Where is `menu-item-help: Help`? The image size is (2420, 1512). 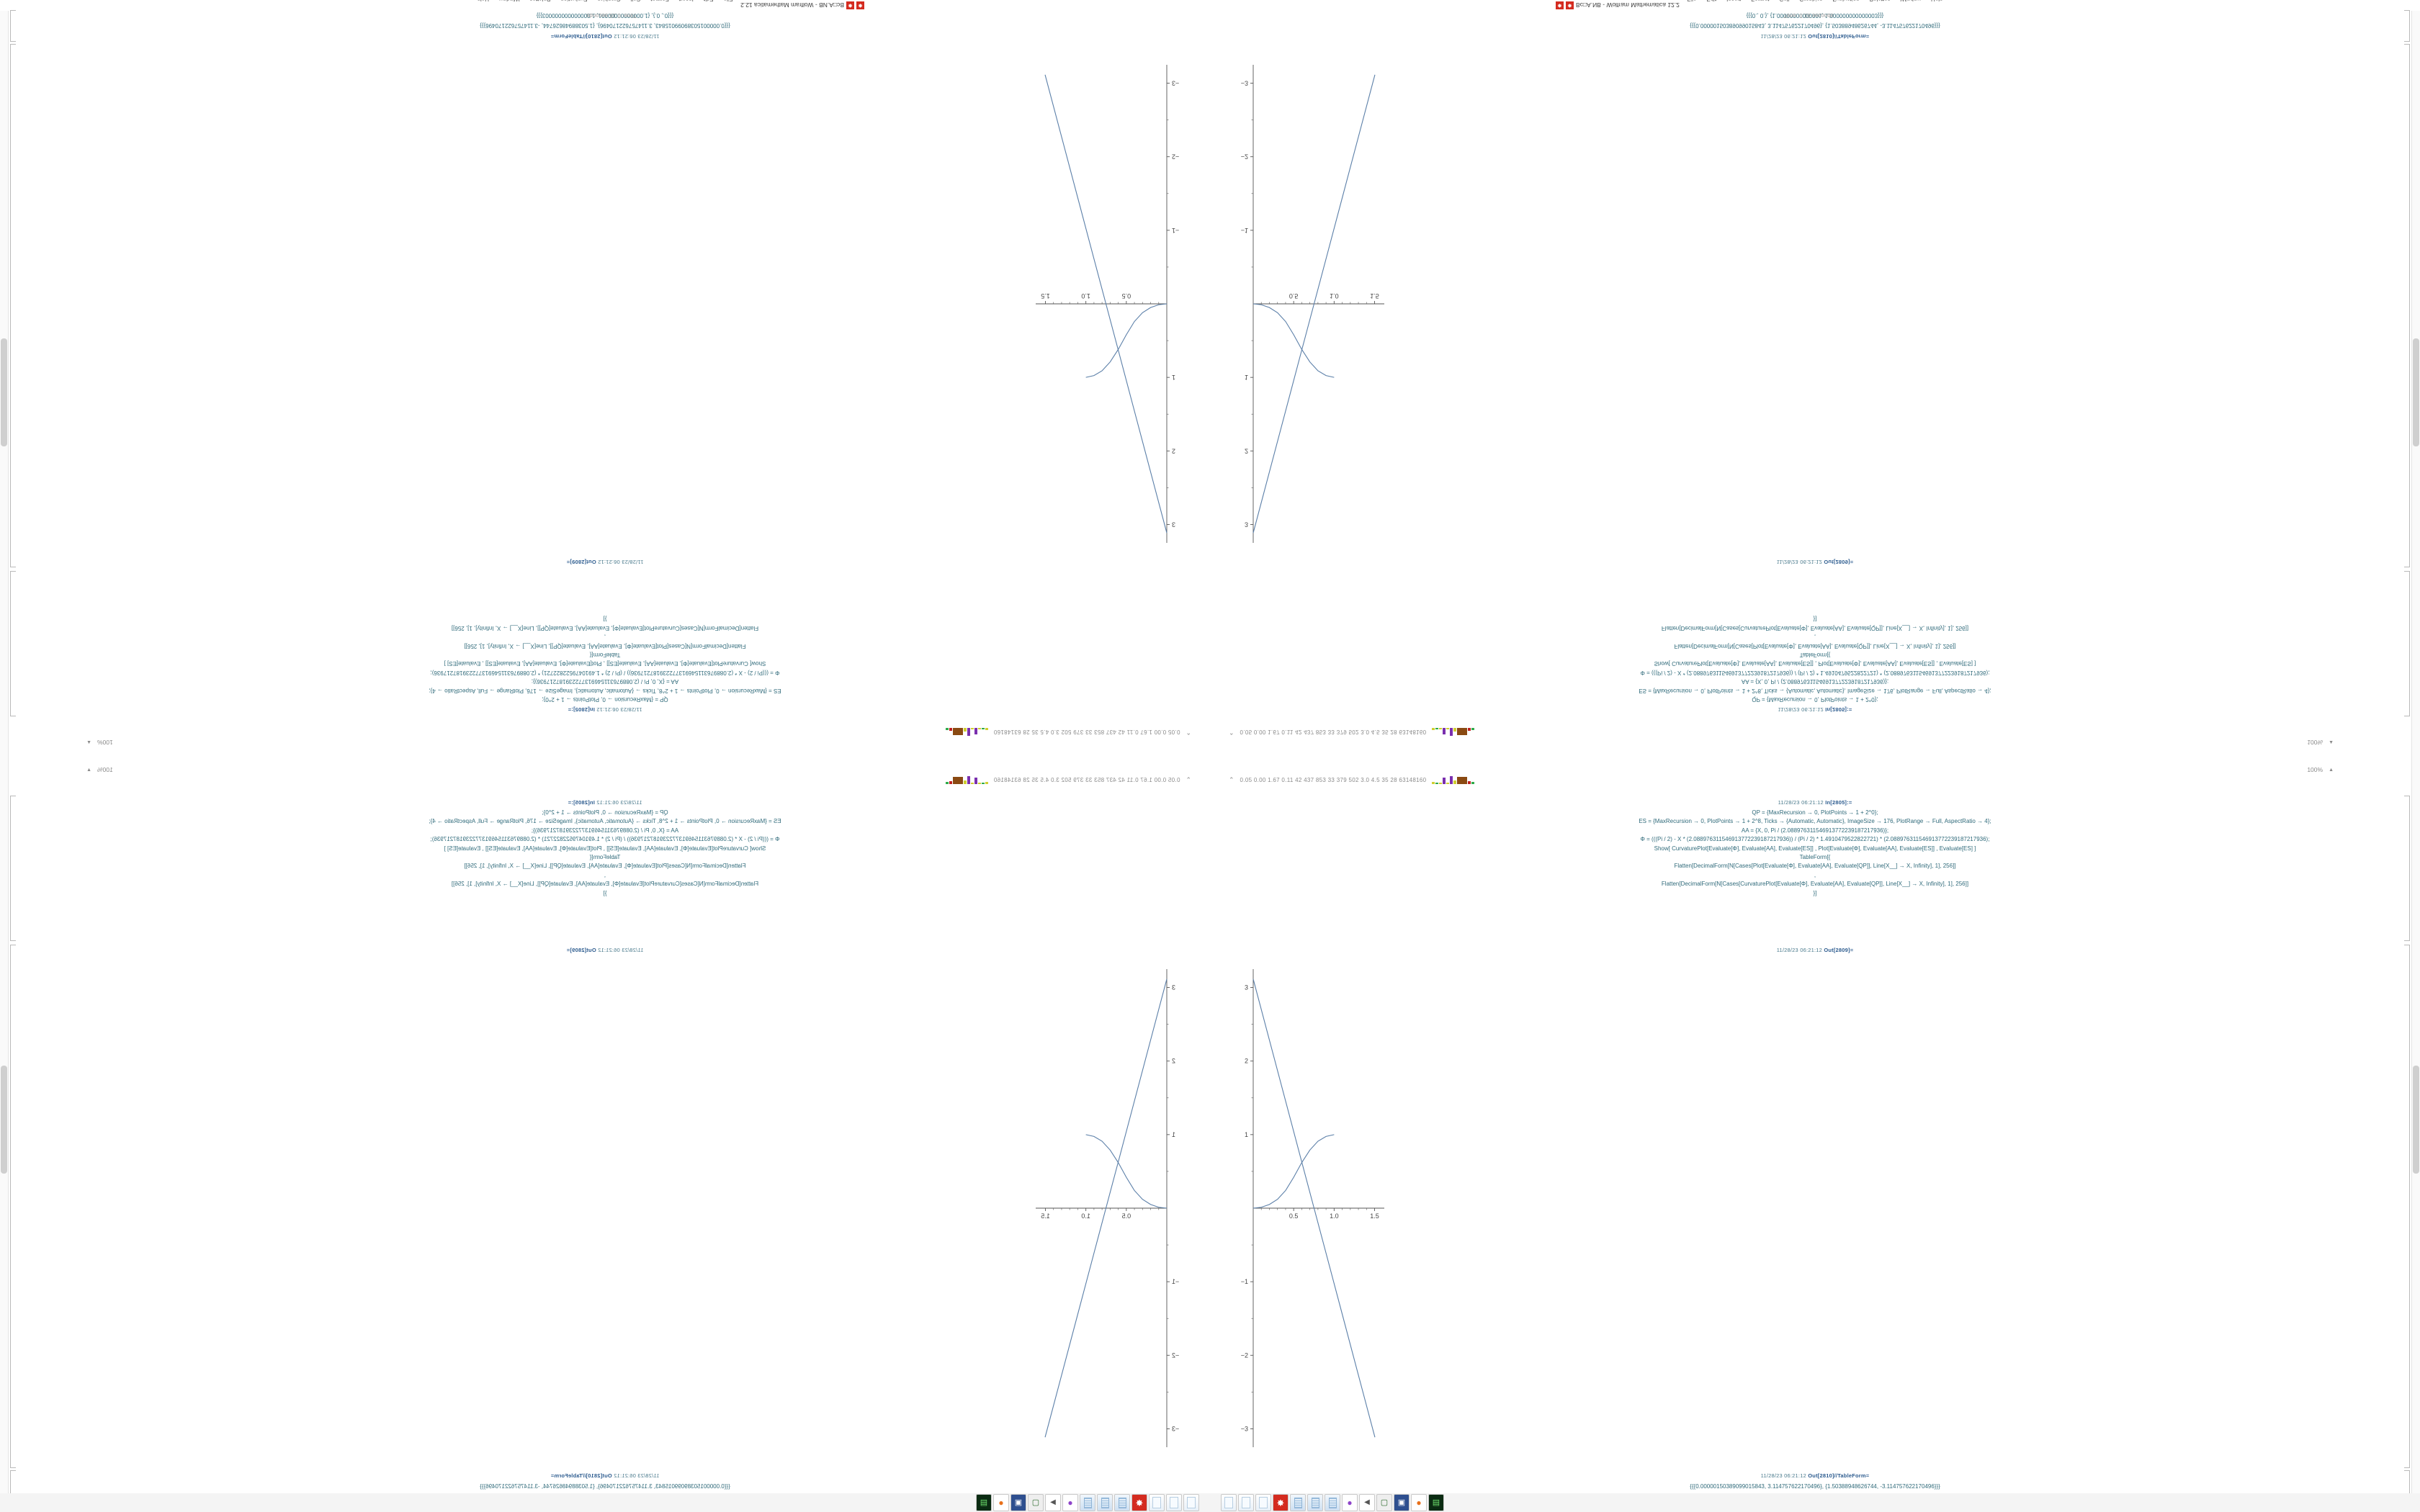
menu-item-help: Help is located at coordinates (1936, 1).